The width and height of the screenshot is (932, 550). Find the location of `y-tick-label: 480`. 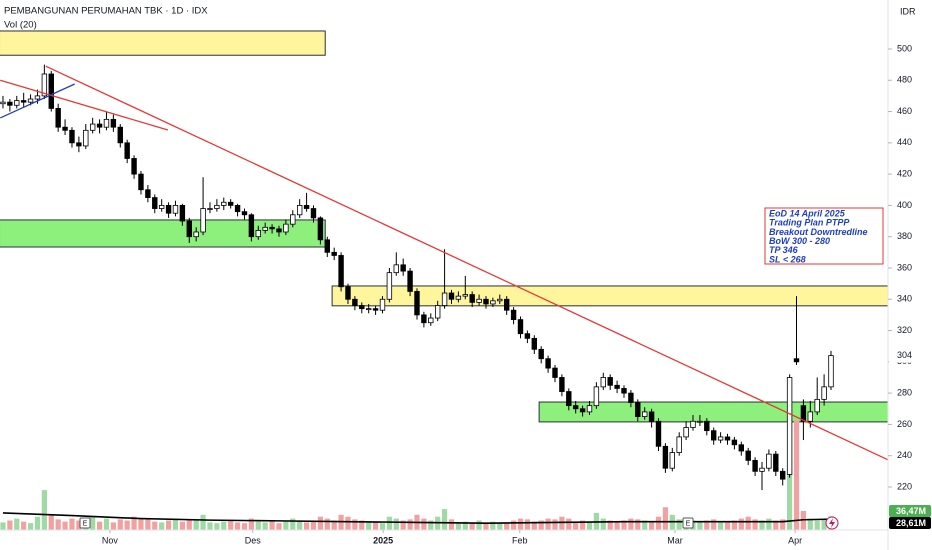

y-tick-label: 480 is located at coordinates (904, 80).